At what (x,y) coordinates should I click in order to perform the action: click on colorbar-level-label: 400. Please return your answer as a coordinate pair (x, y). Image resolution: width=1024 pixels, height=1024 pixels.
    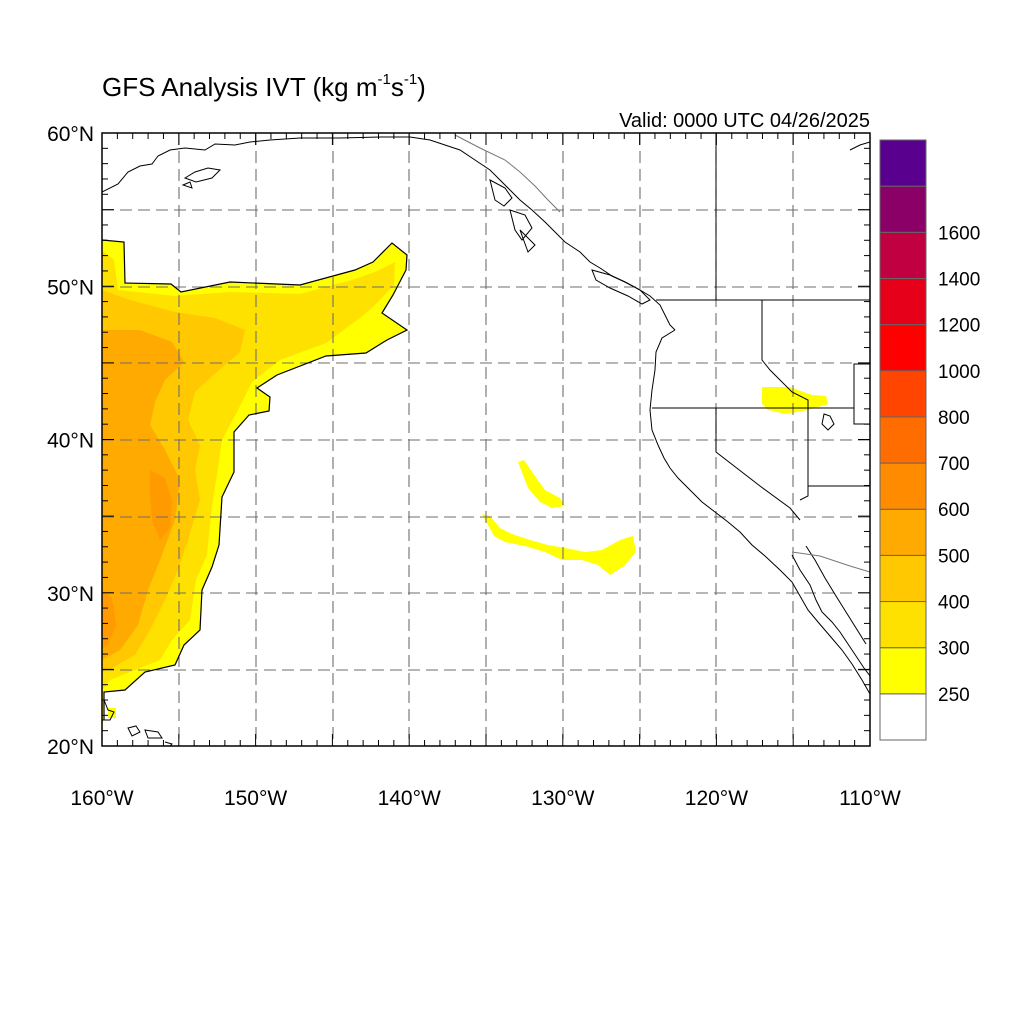
    Looking at the image, I should click on (954, 603).